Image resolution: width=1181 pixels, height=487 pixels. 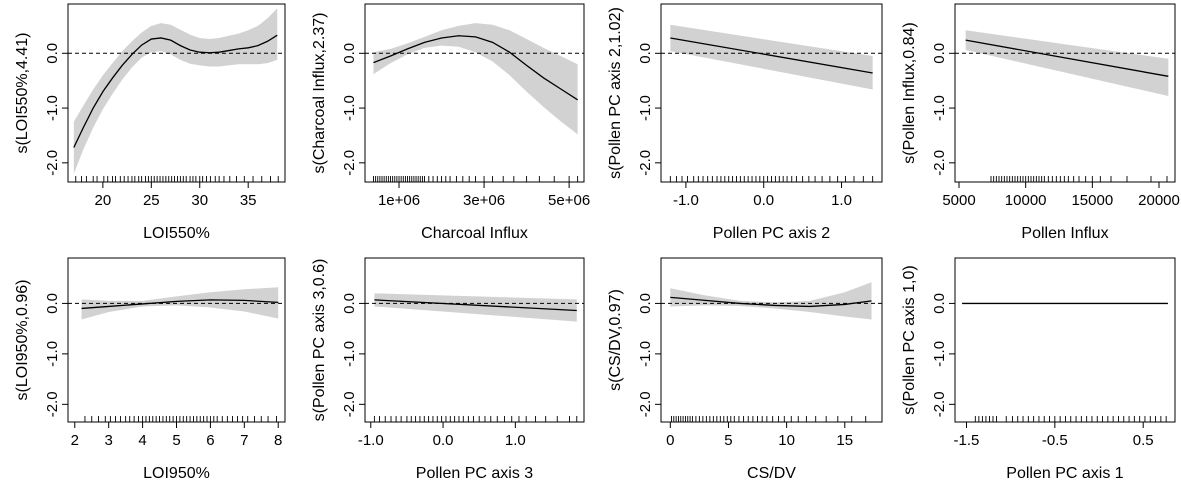 What do you see at coordinates (22, 340) in the screenshot?
I see `y-axis-label: s(LOI950%,0.96)` at bounding box center [22, 340].